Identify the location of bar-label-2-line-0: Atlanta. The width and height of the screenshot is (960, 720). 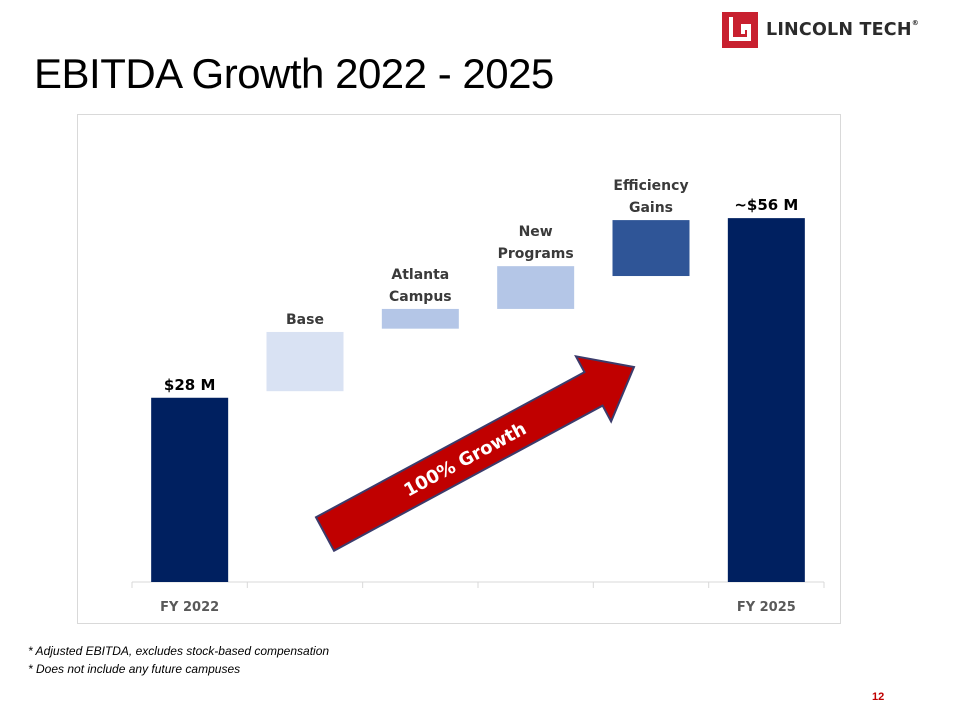
(420, 275).